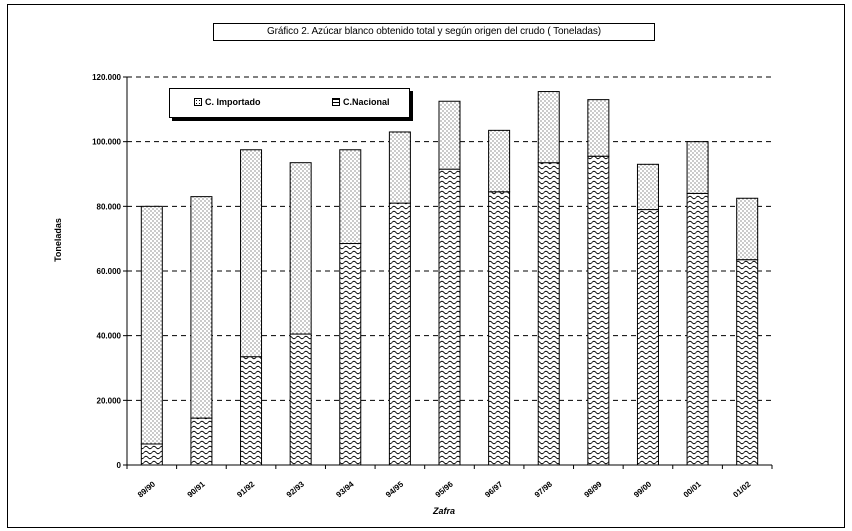 The image size is (852, 531). I want to click on y-tick-label: 40.000, so click(109, 336).